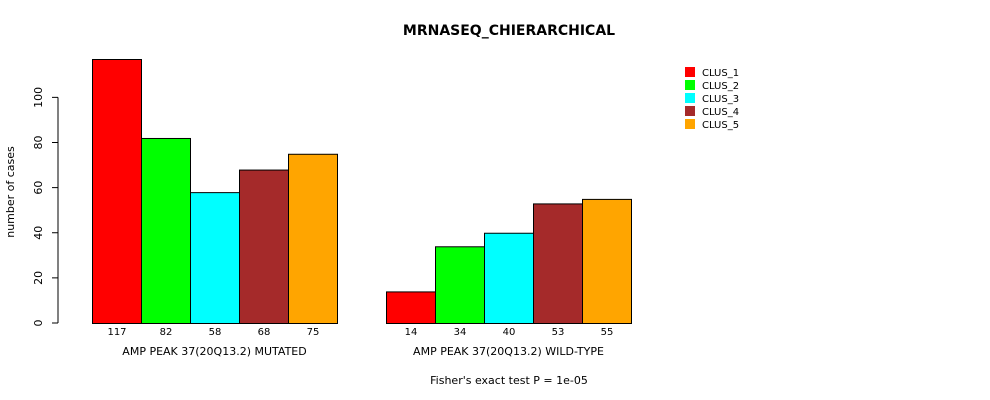 The height and width of the screenshot is (400, 990). Describe the element at coordinates (411, 332) in the screenshot. I see `bar-value-label: 14` at that location.